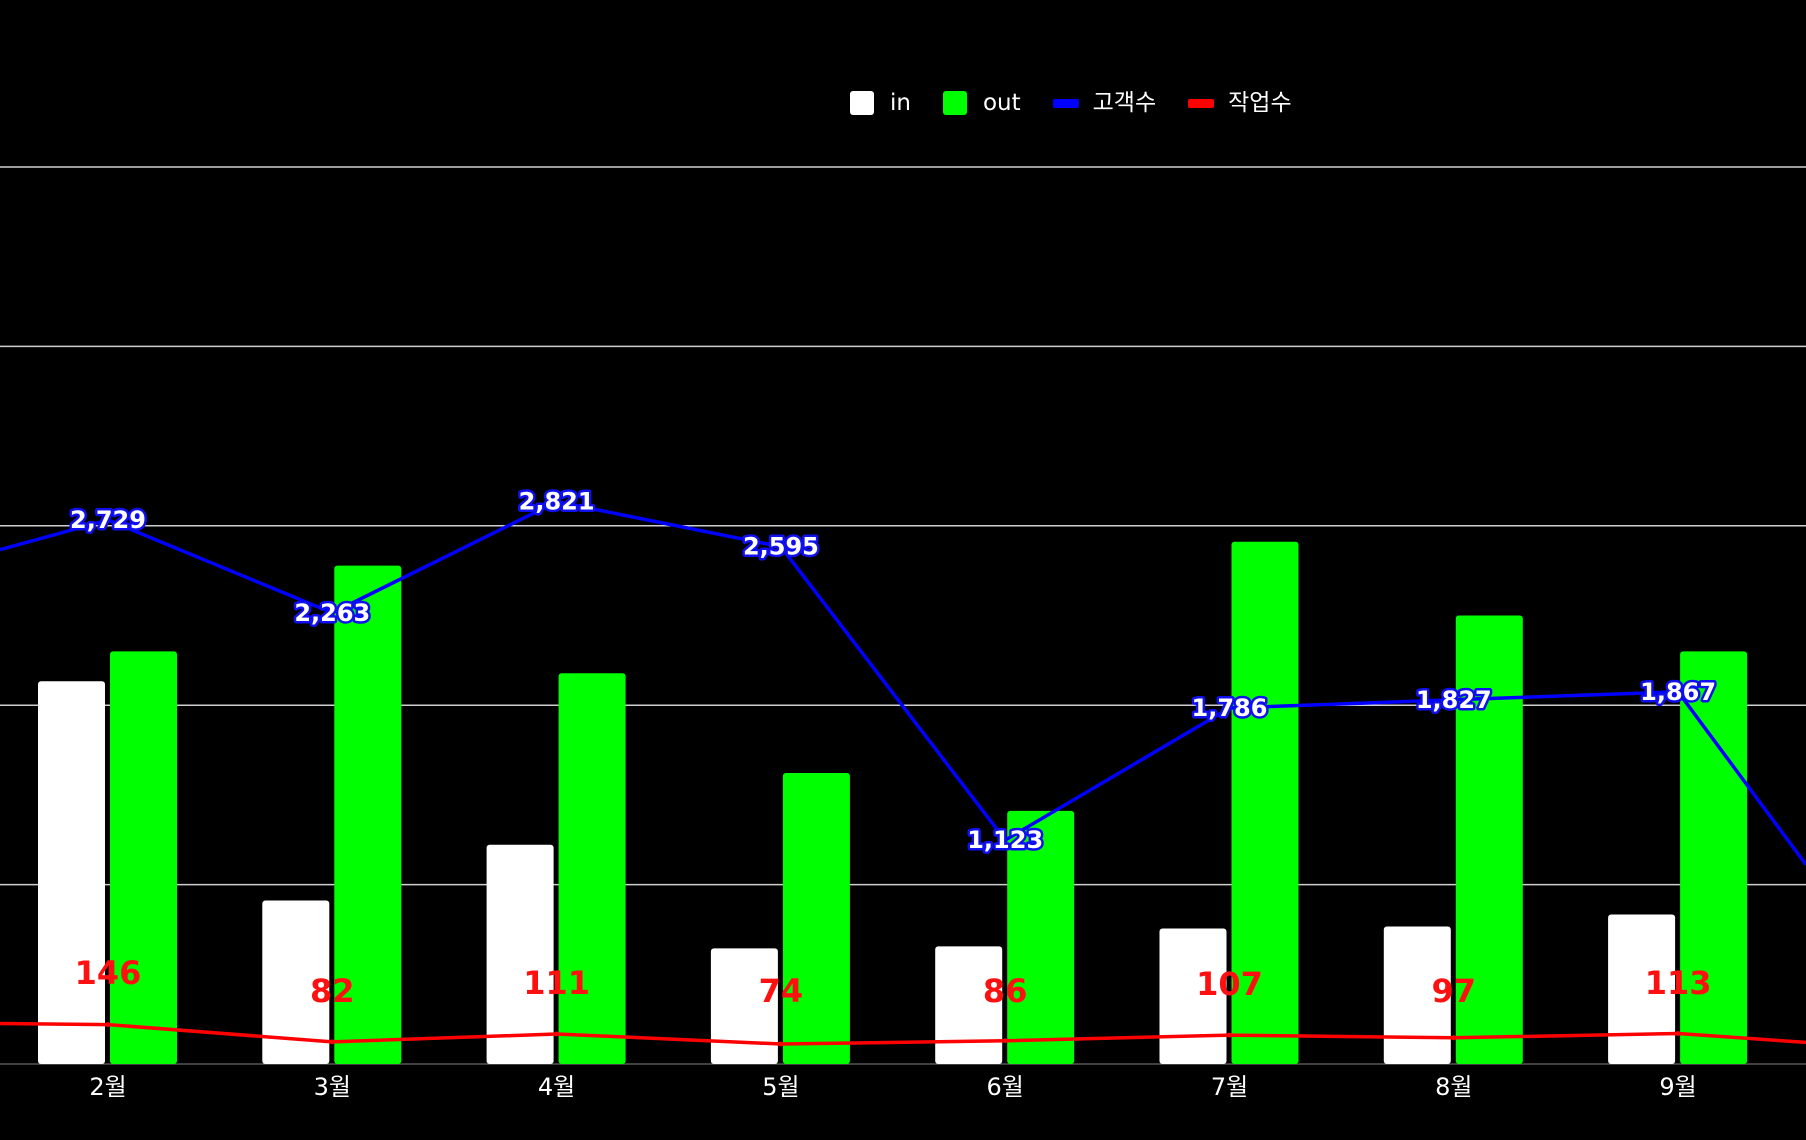 Image resolution: width=1806 pixels, height=1140 pixels. Describe the element at coordinates (900, 102) in the screenshot. I see `legend-label-in: in` at that location.